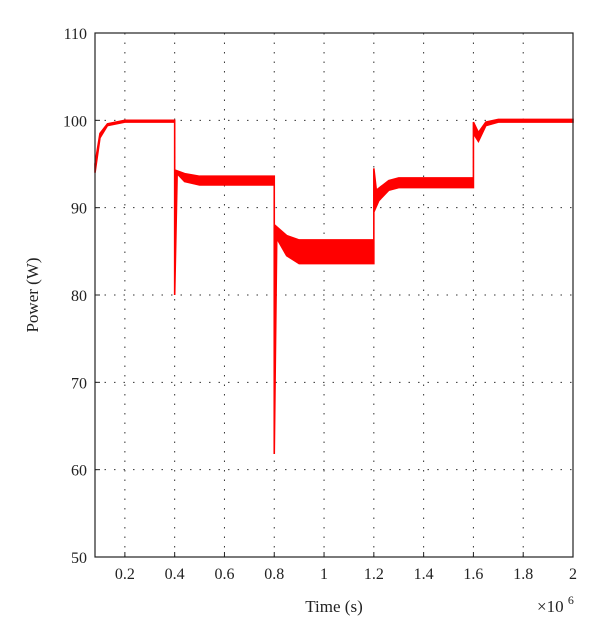 The image size is (600, 640). What do you see at coordinates (333, 606) in the screenshot?
I see `x-axis-label: Time (s)` at bounding box center [333, 606].